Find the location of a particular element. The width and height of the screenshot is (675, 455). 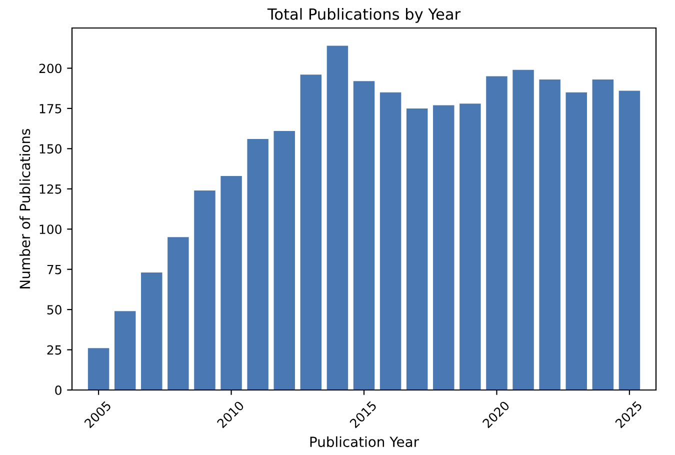

y-tick-label: 100 is located at coordinates (51, 229).